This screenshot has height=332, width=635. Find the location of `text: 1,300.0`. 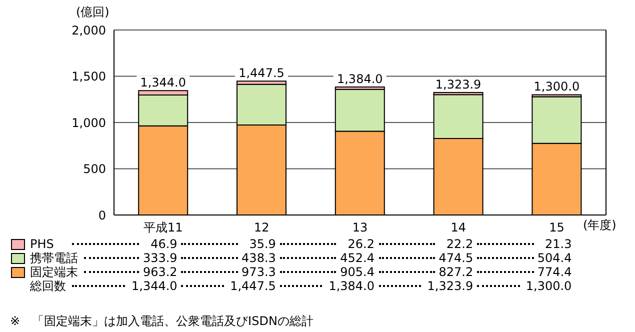

text: 1,300.0 is located at coordinates (549, 286).